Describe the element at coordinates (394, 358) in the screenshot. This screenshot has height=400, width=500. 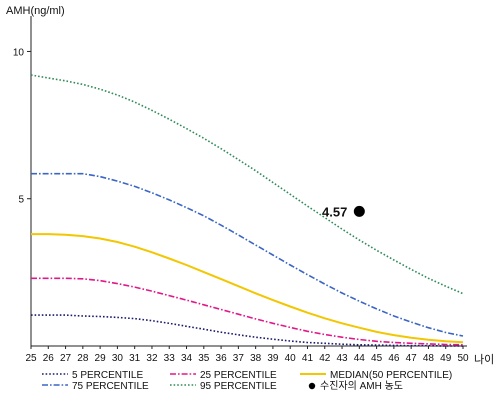
I see `x-tick-label: 46` at that location.